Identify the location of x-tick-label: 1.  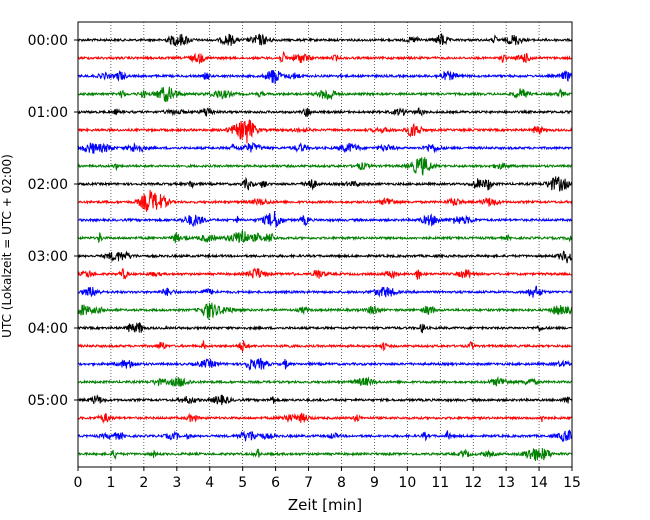
(110, 483).